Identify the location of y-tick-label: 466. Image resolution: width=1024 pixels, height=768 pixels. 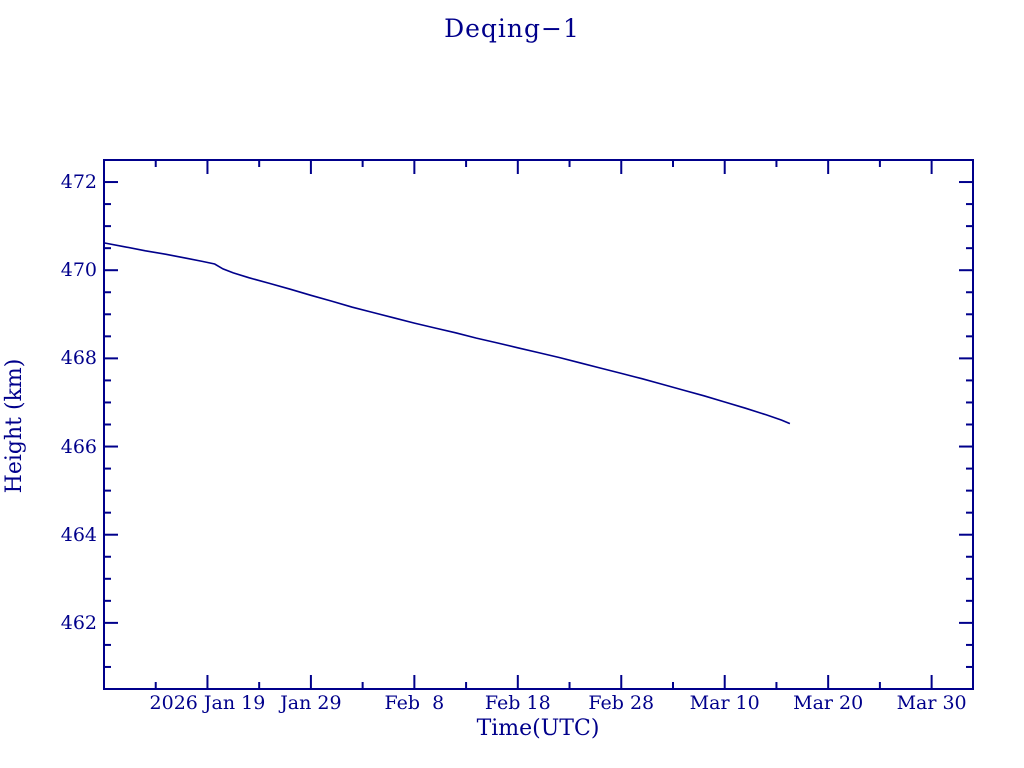
(78, 446).